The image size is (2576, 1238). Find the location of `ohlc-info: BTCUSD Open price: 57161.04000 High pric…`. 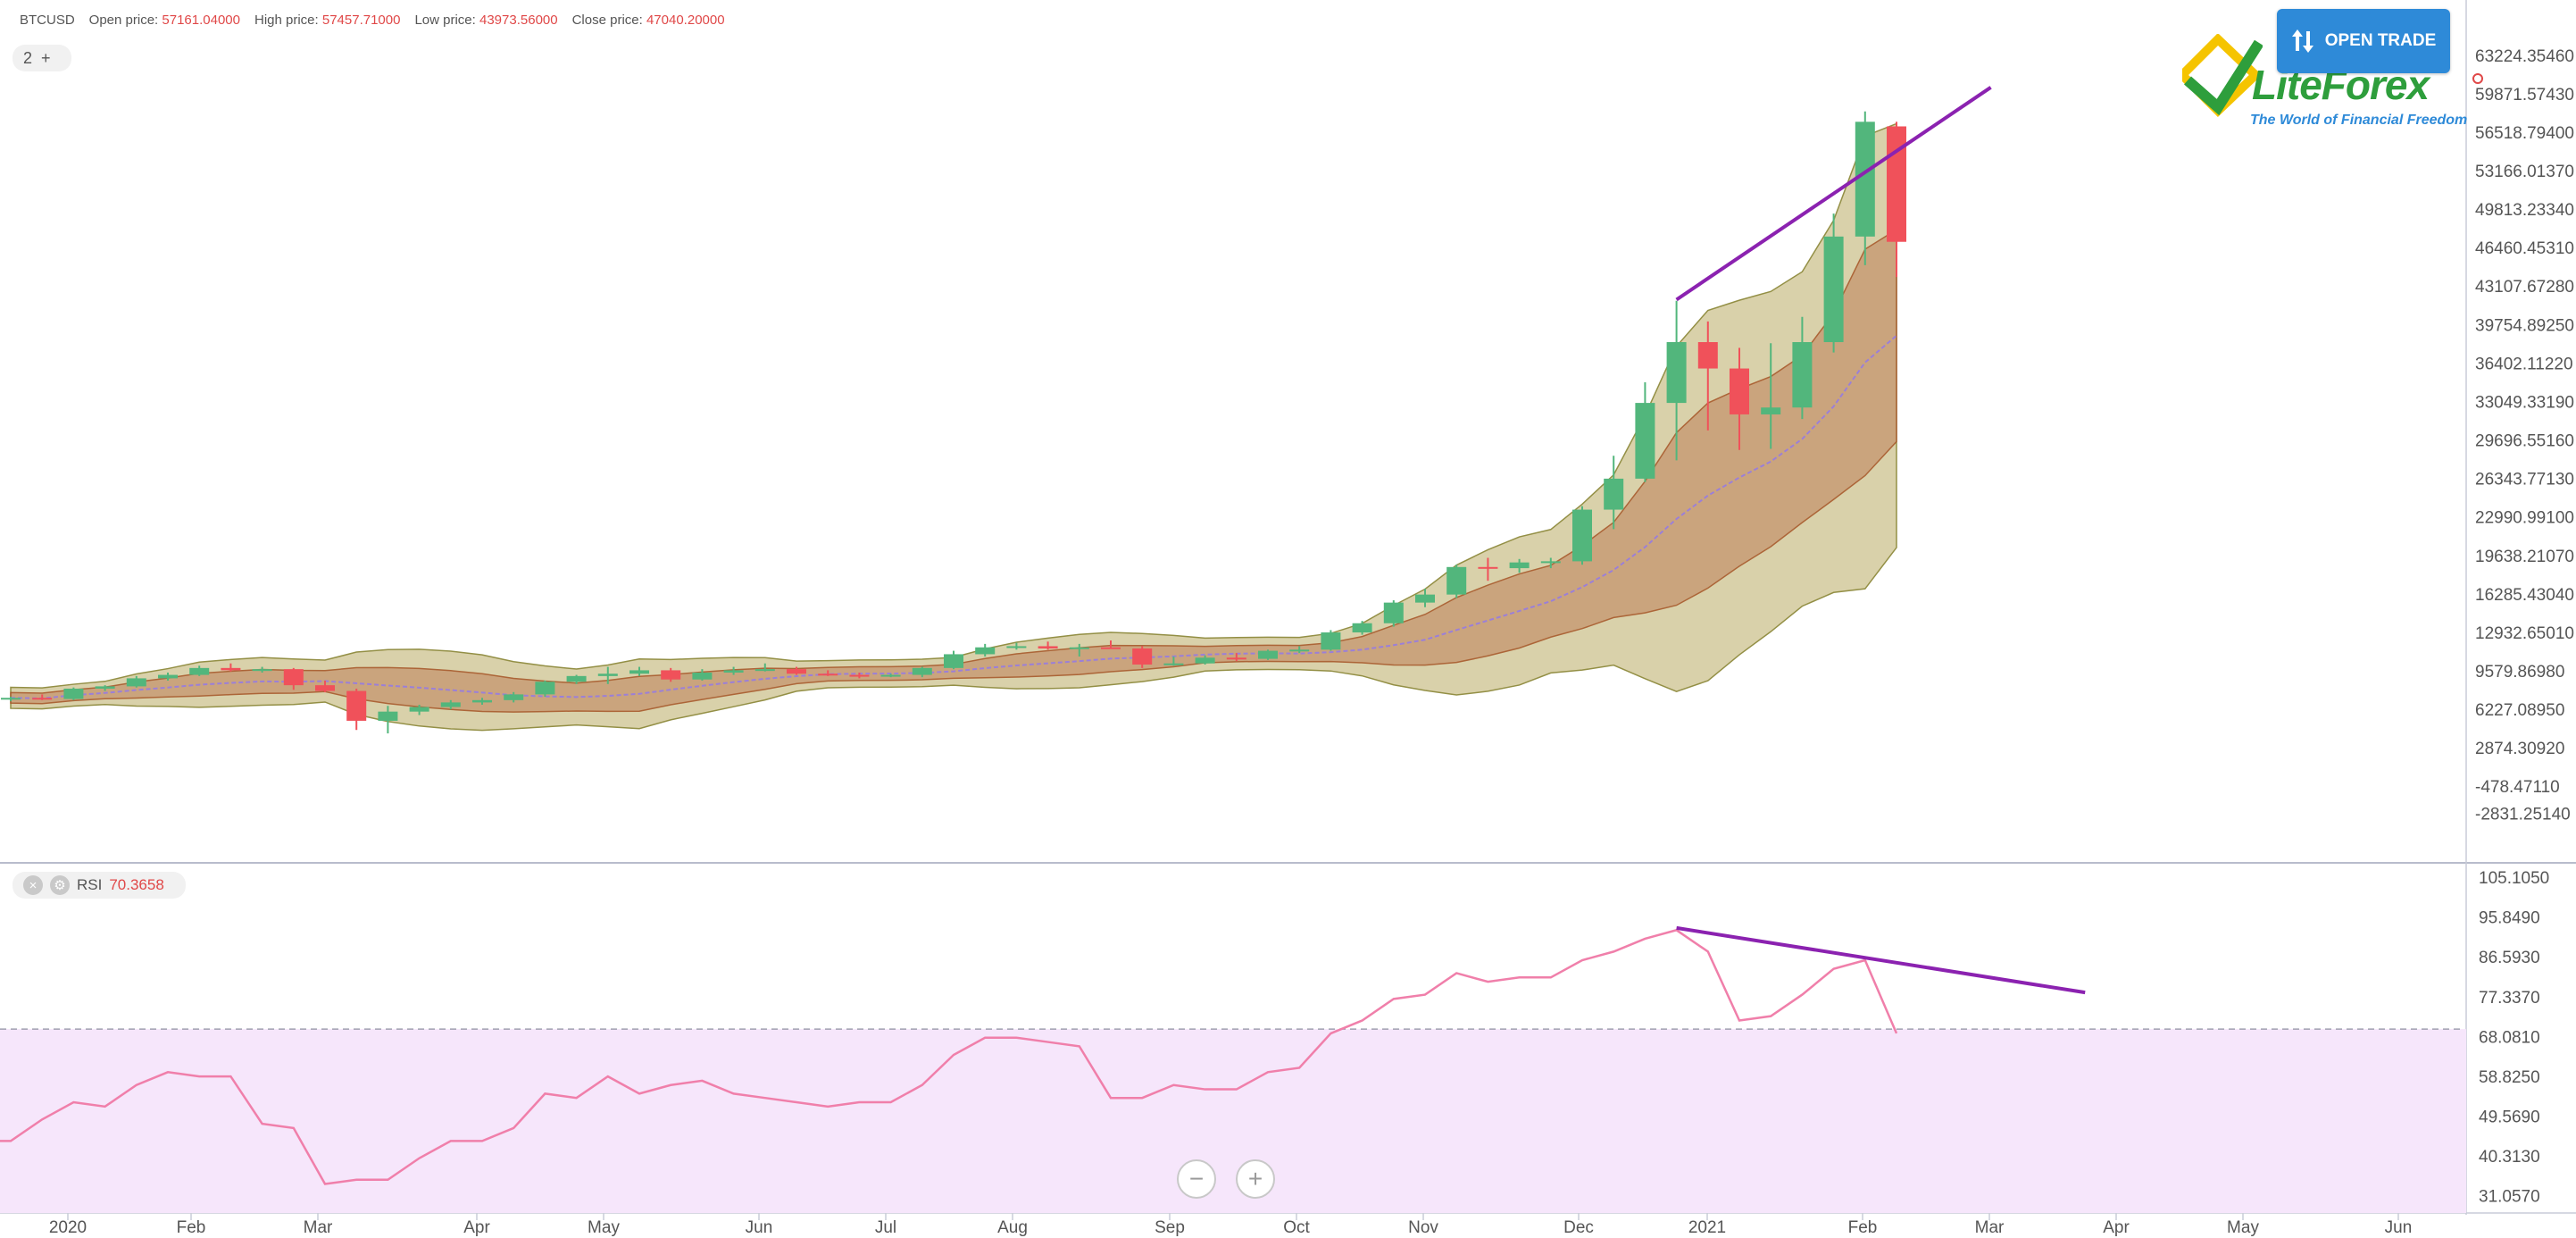

ohlc-info: BTCUSD Open price: 57161.04000 High pric… is located at coordinates (372, 21).